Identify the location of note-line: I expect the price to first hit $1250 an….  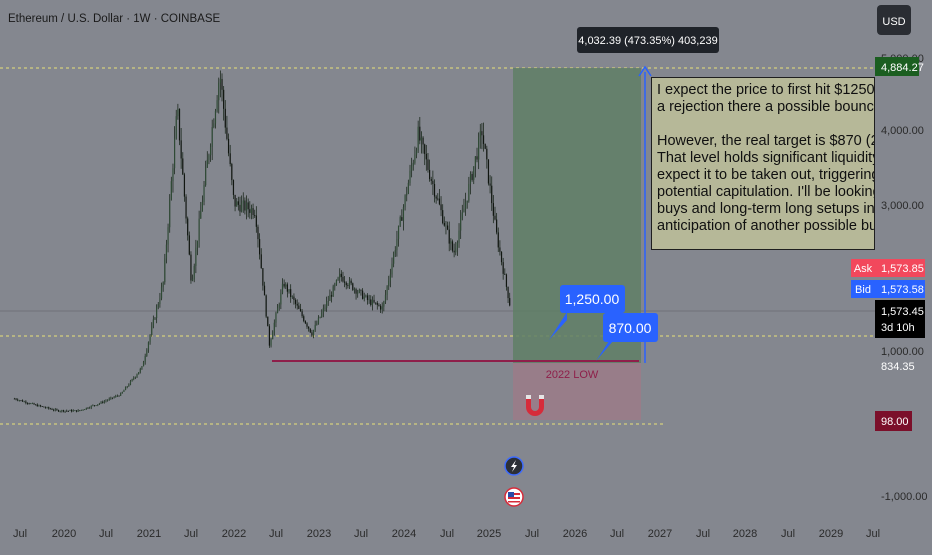
(766, 90).